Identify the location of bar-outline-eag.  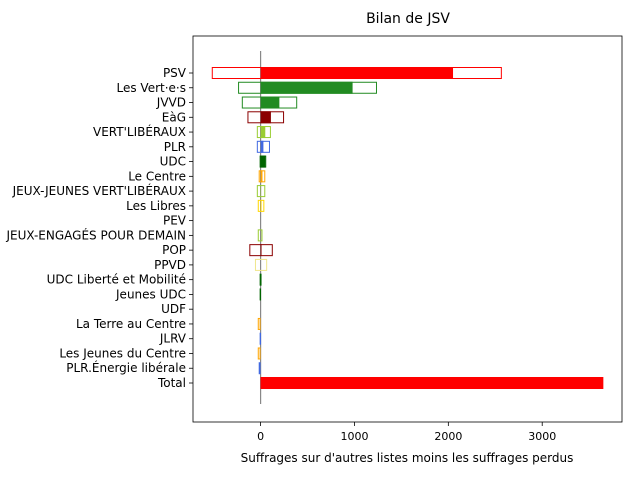
(266, 117).